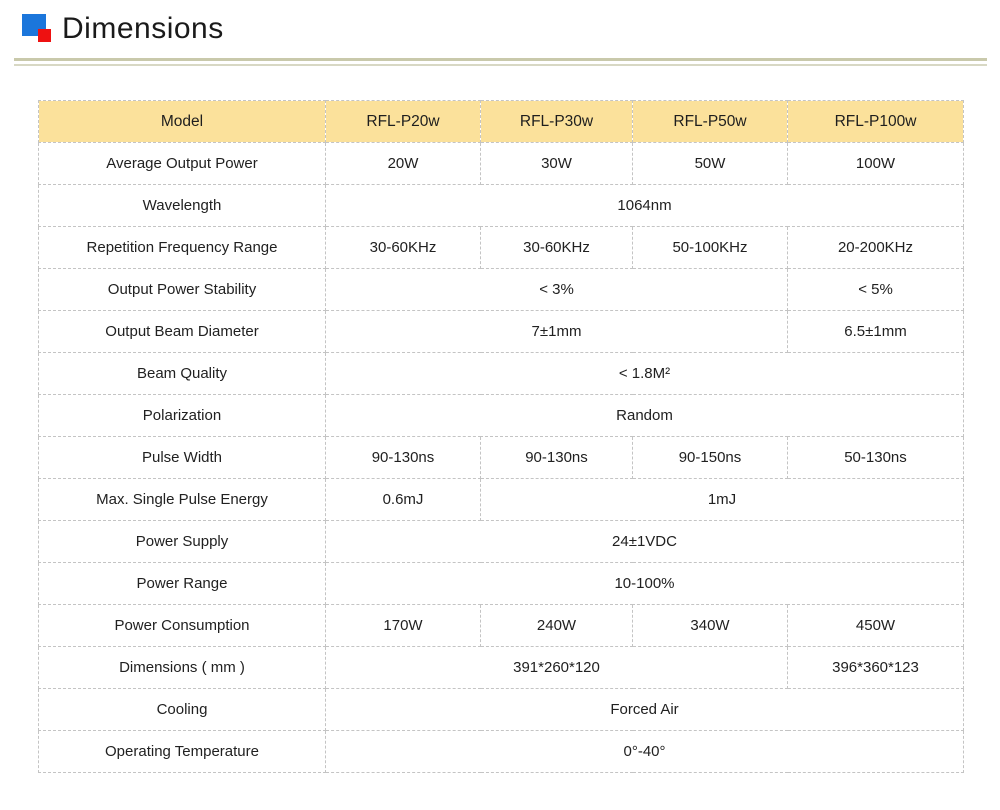 This screenshot has width=1000, height=810. What do you see at coordinates (182, 667) in the screenshot?
I see `row-label: Dimensions ( mm )` at bounding box center [182, 667].